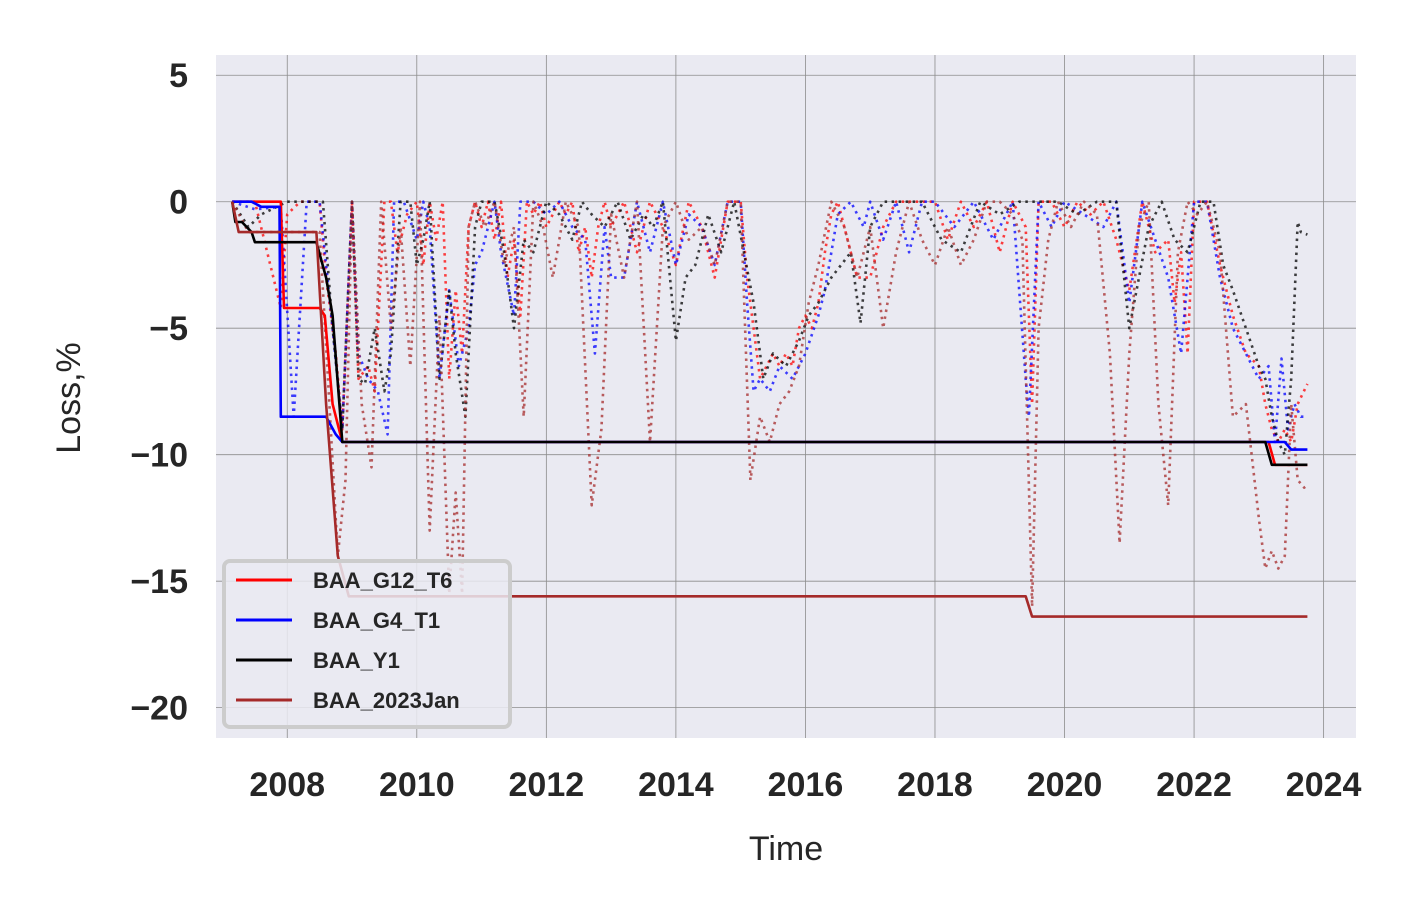 The image size is (1420, 920). Describe the element at coordinates (1324, 785) in the screenshot. I see `x-tick-label: 2024` at that location.